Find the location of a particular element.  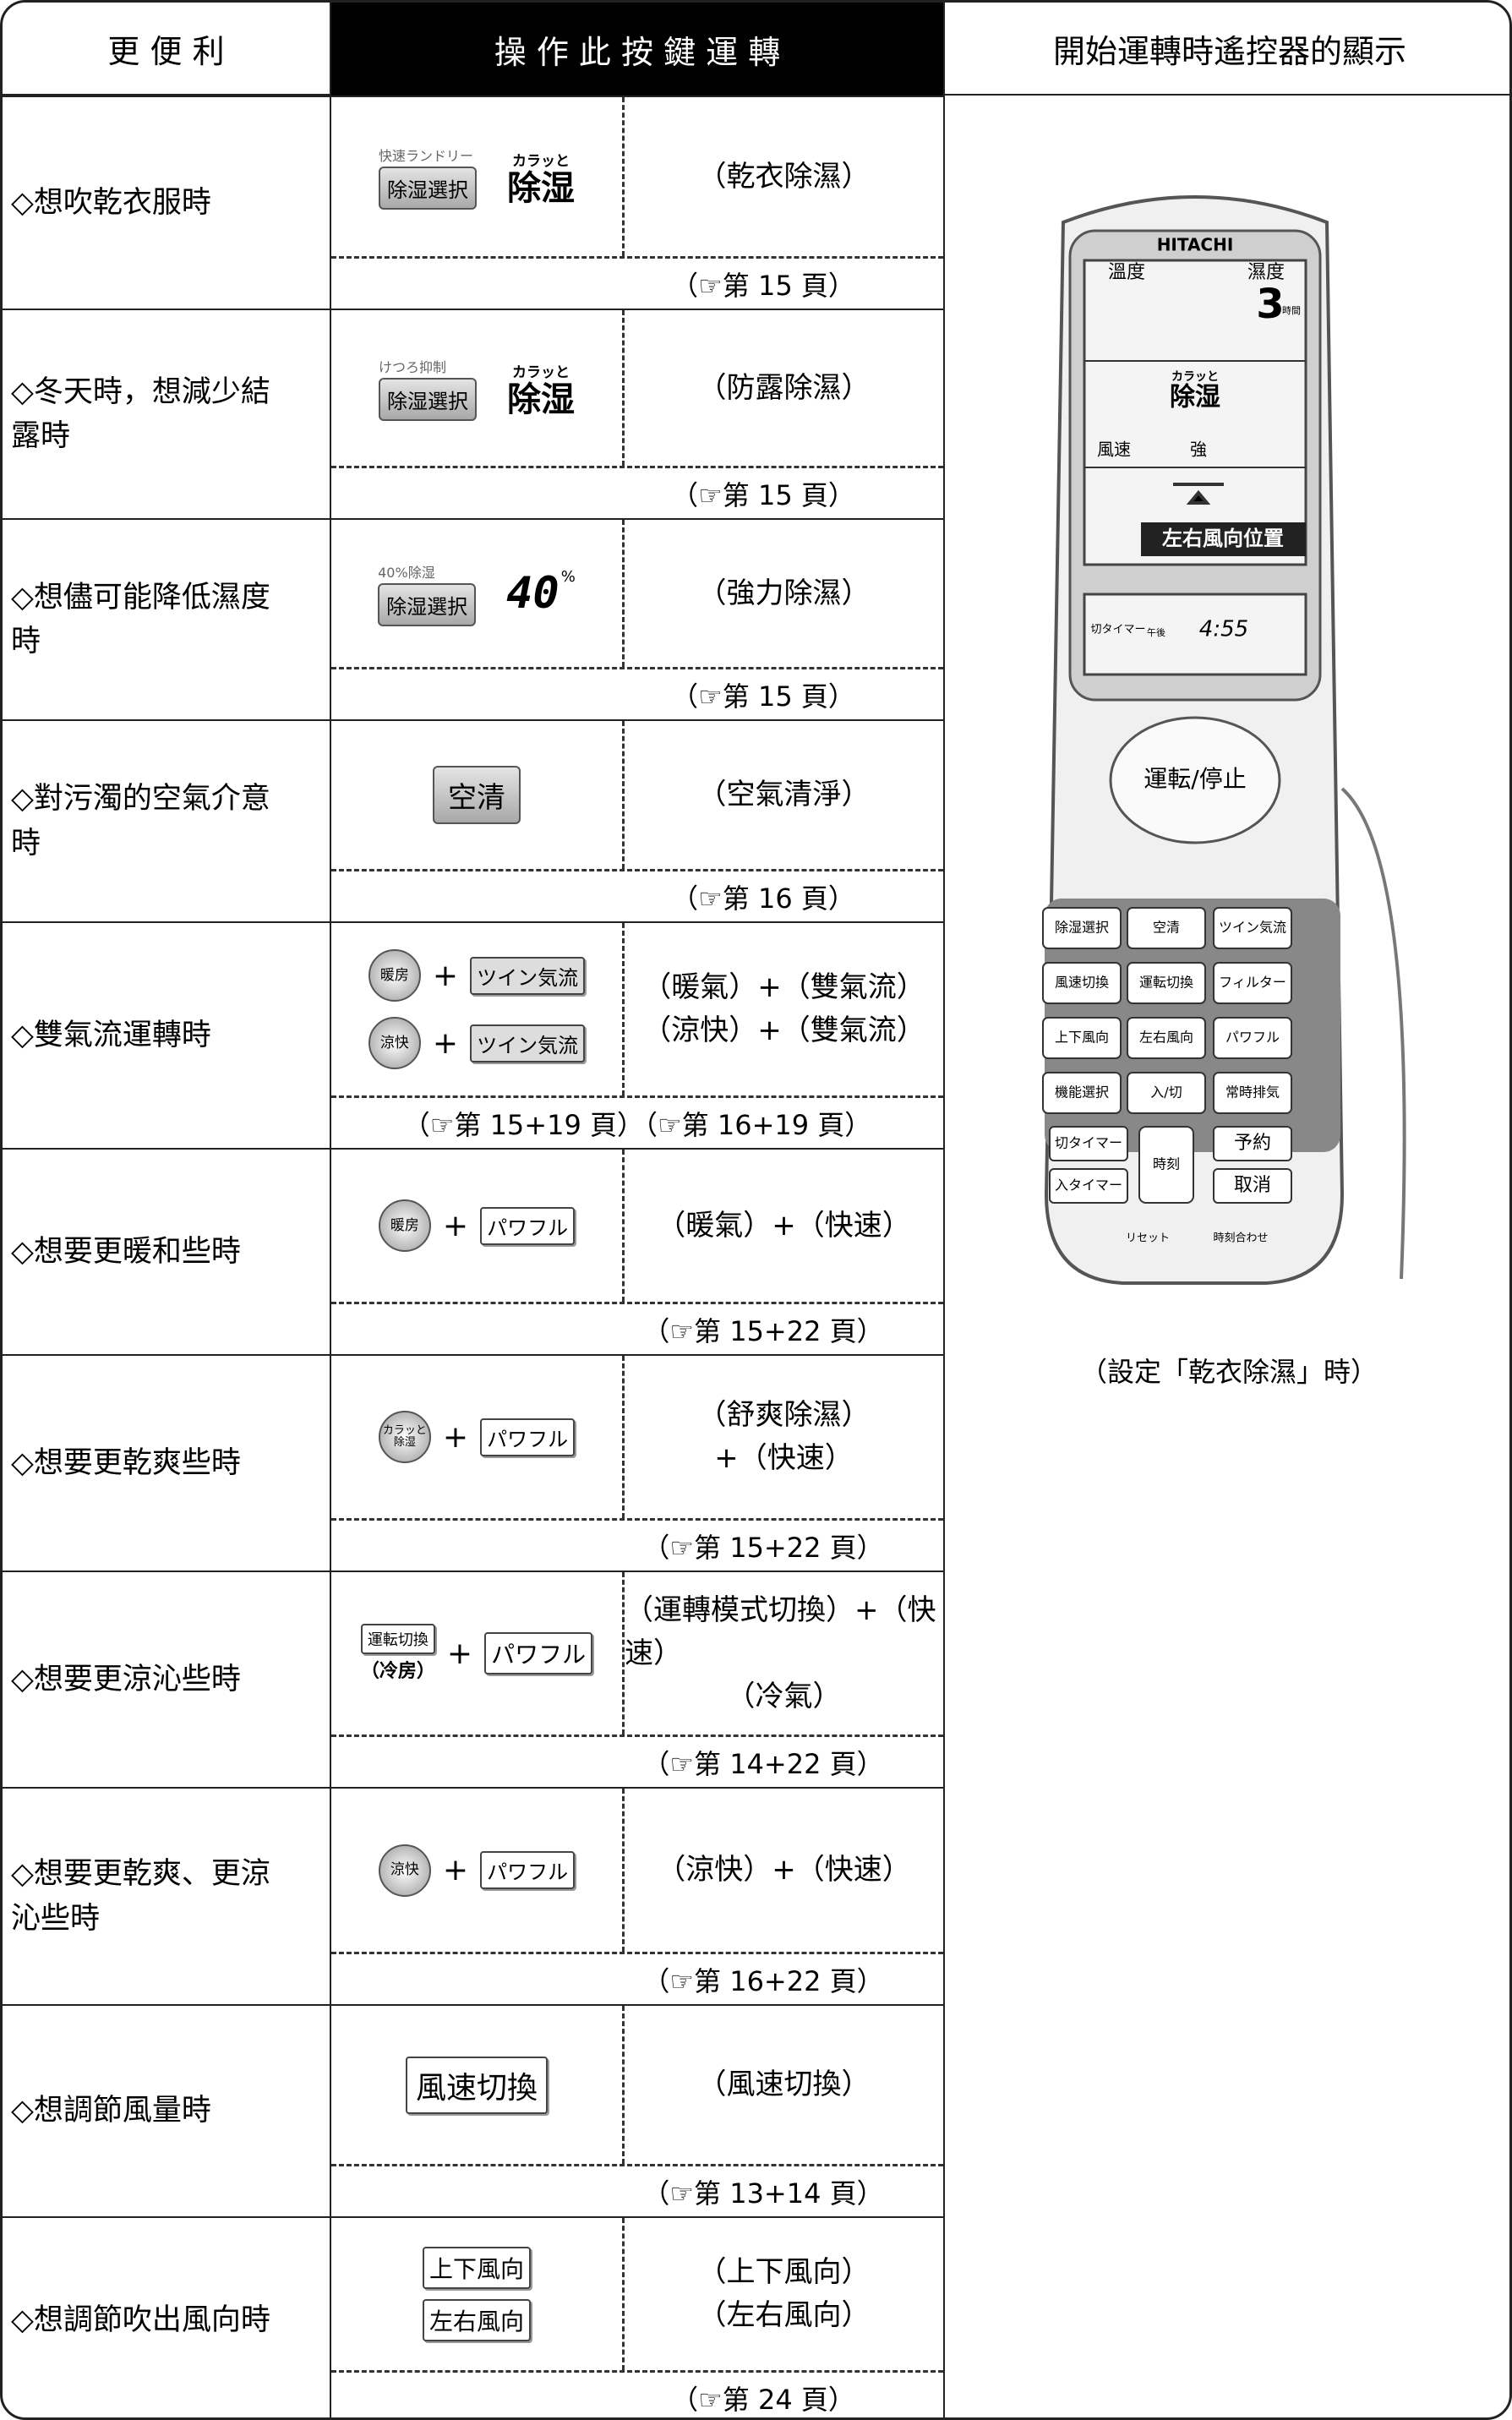

remote-button-label: 機能選択 is located at coordinates (1082, 1092).